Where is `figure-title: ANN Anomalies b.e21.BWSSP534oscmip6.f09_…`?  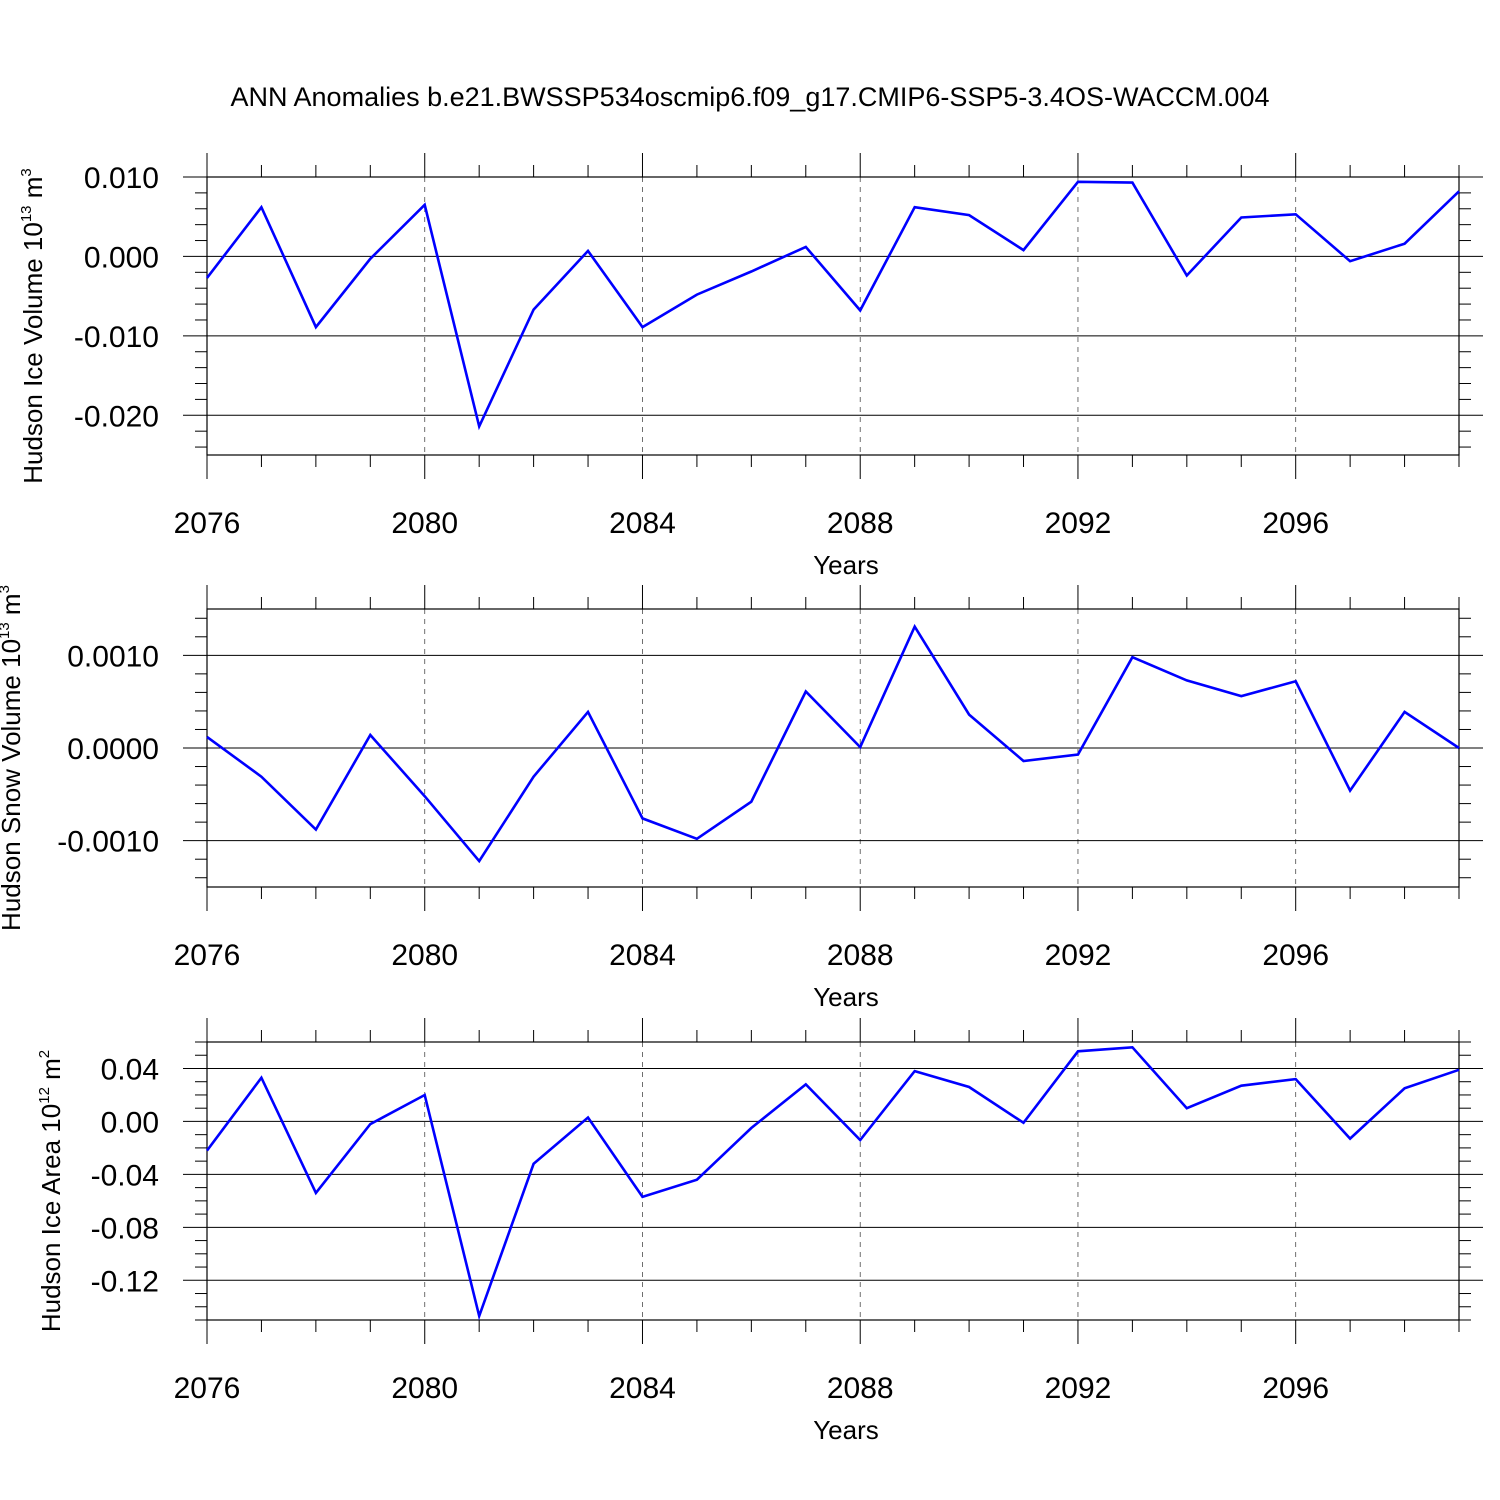
figure-title: ANN Anomalies b.e21.BWSSP534oscmip6.f09_… is located at coordinates (750, 97).